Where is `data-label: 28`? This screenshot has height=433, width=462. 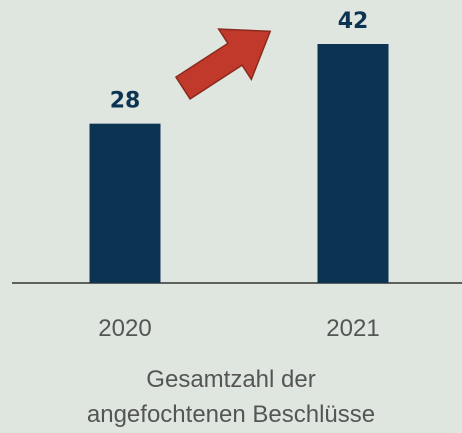 data-label: 28 is located at coordinates (125, 101).